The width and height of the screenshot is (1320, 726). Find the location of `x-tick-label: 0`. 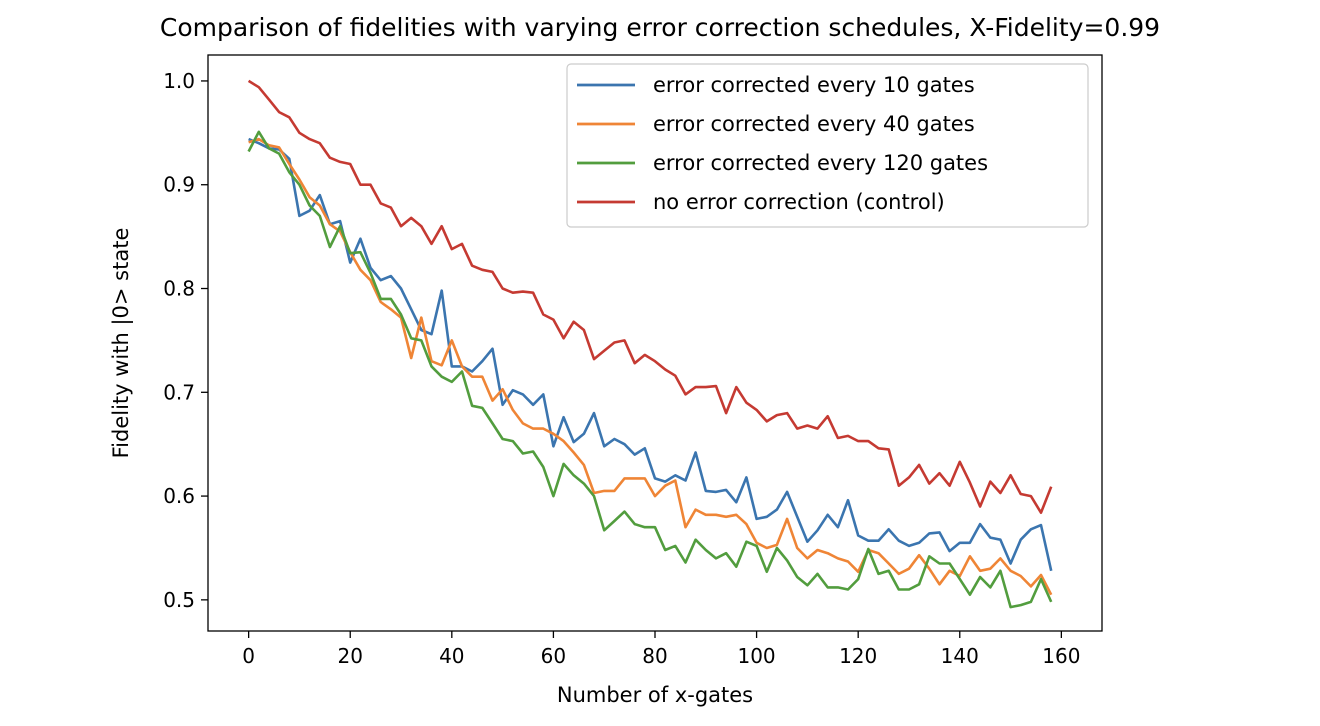

x-tick-label: 0 is located at coordinates (248, 656).